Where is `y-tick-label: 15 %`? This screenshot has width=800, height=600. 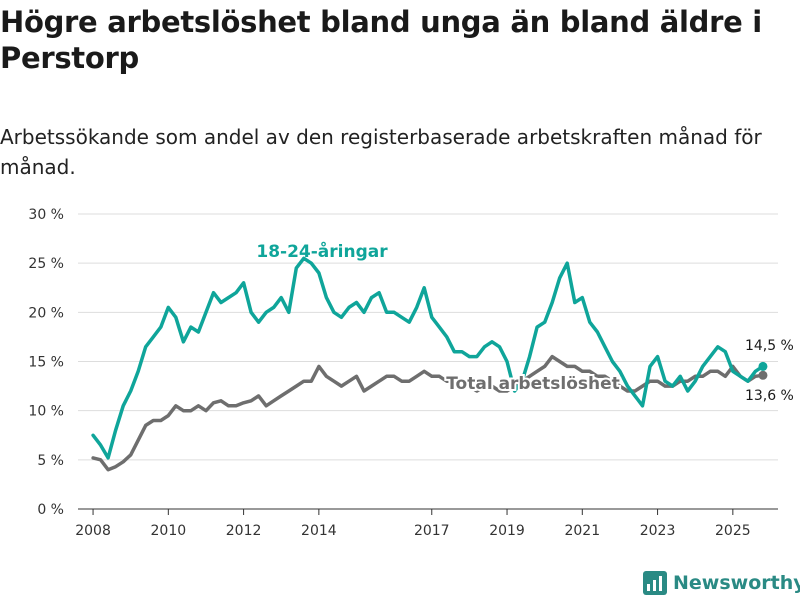 y-tick-label: 15 % is located at coordinates (46, 363).